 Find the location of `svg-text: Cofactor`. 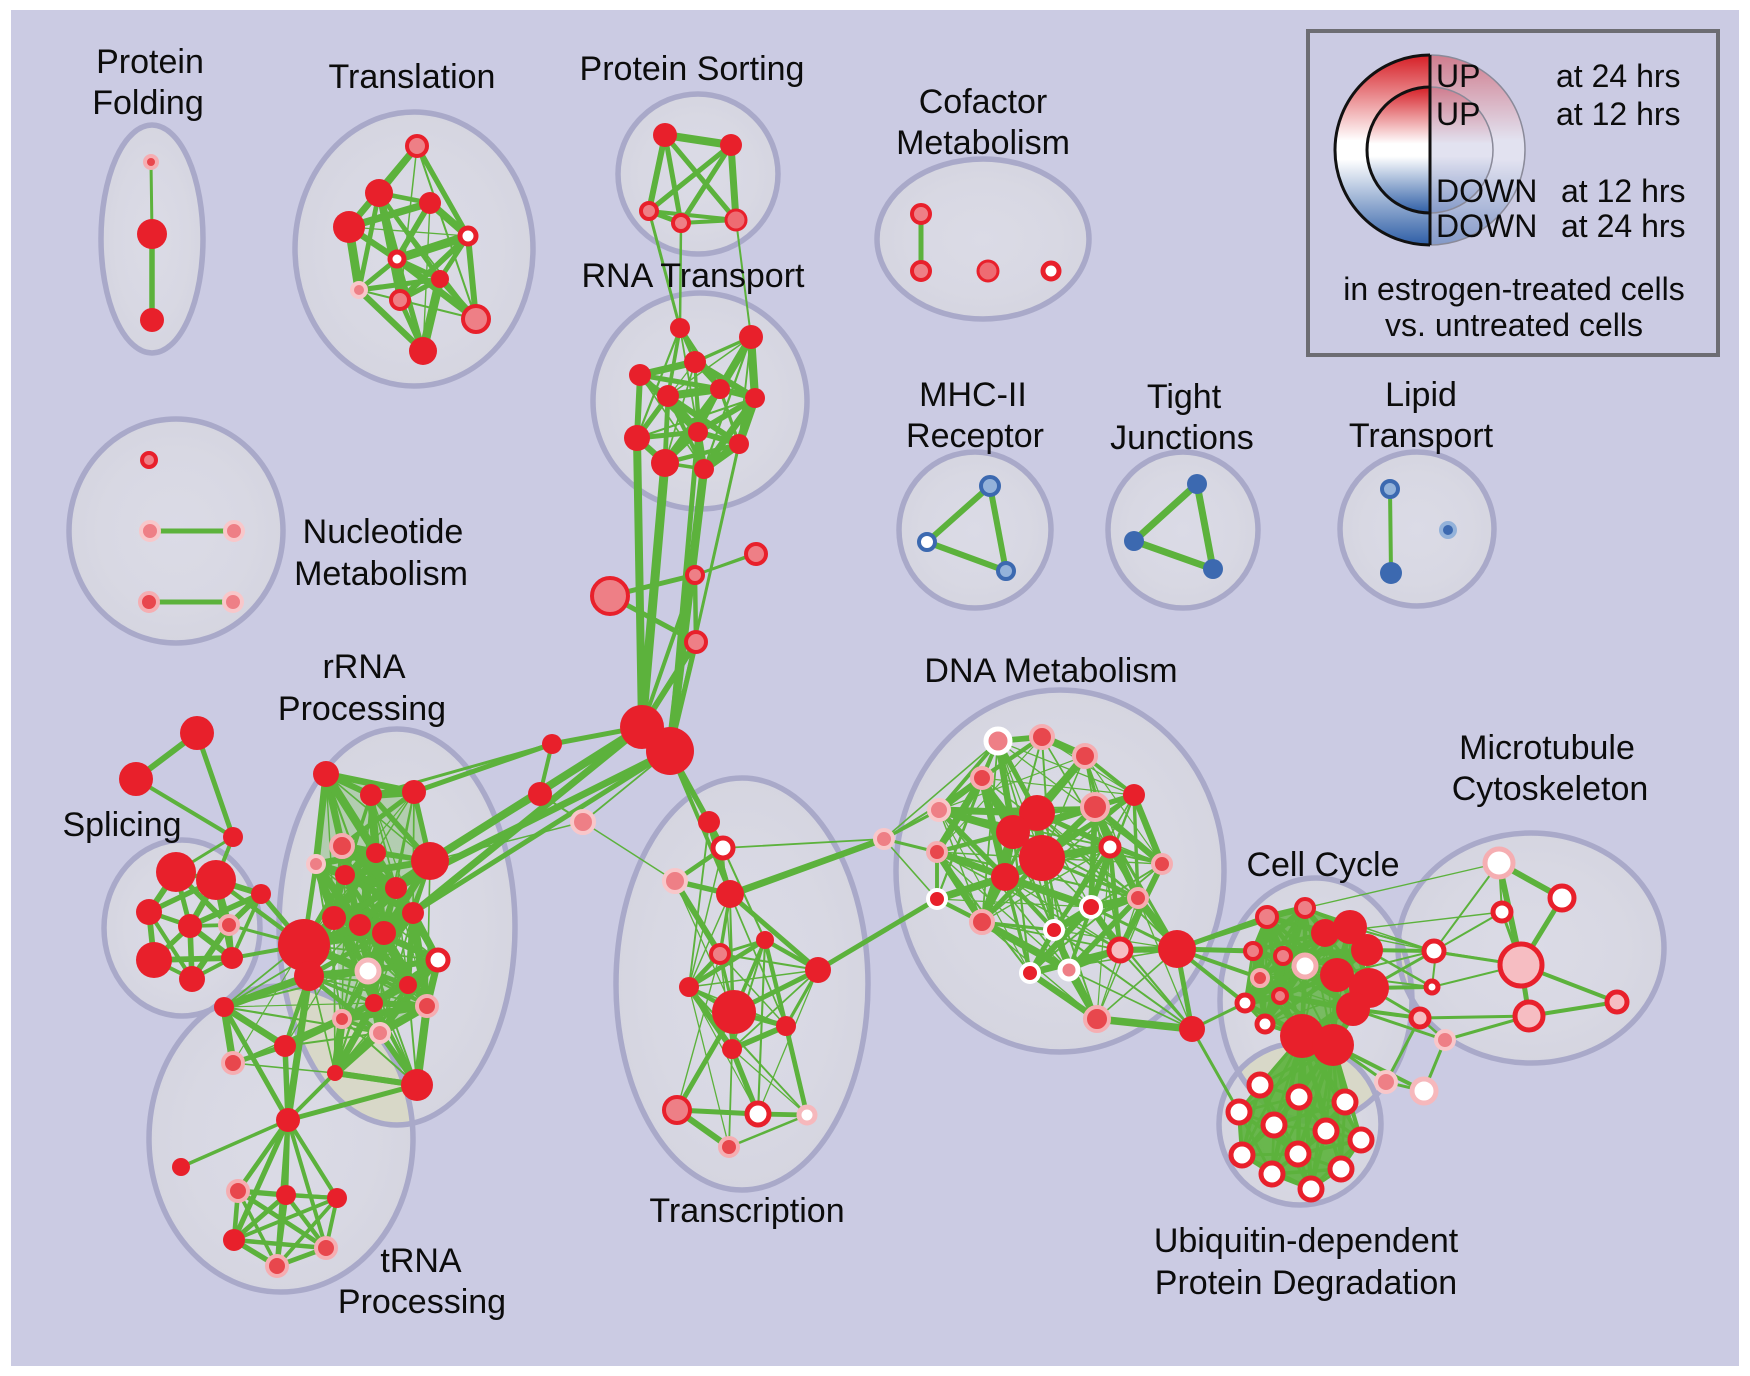

svg-text: Cofactor is located at coordinates (983, 102).